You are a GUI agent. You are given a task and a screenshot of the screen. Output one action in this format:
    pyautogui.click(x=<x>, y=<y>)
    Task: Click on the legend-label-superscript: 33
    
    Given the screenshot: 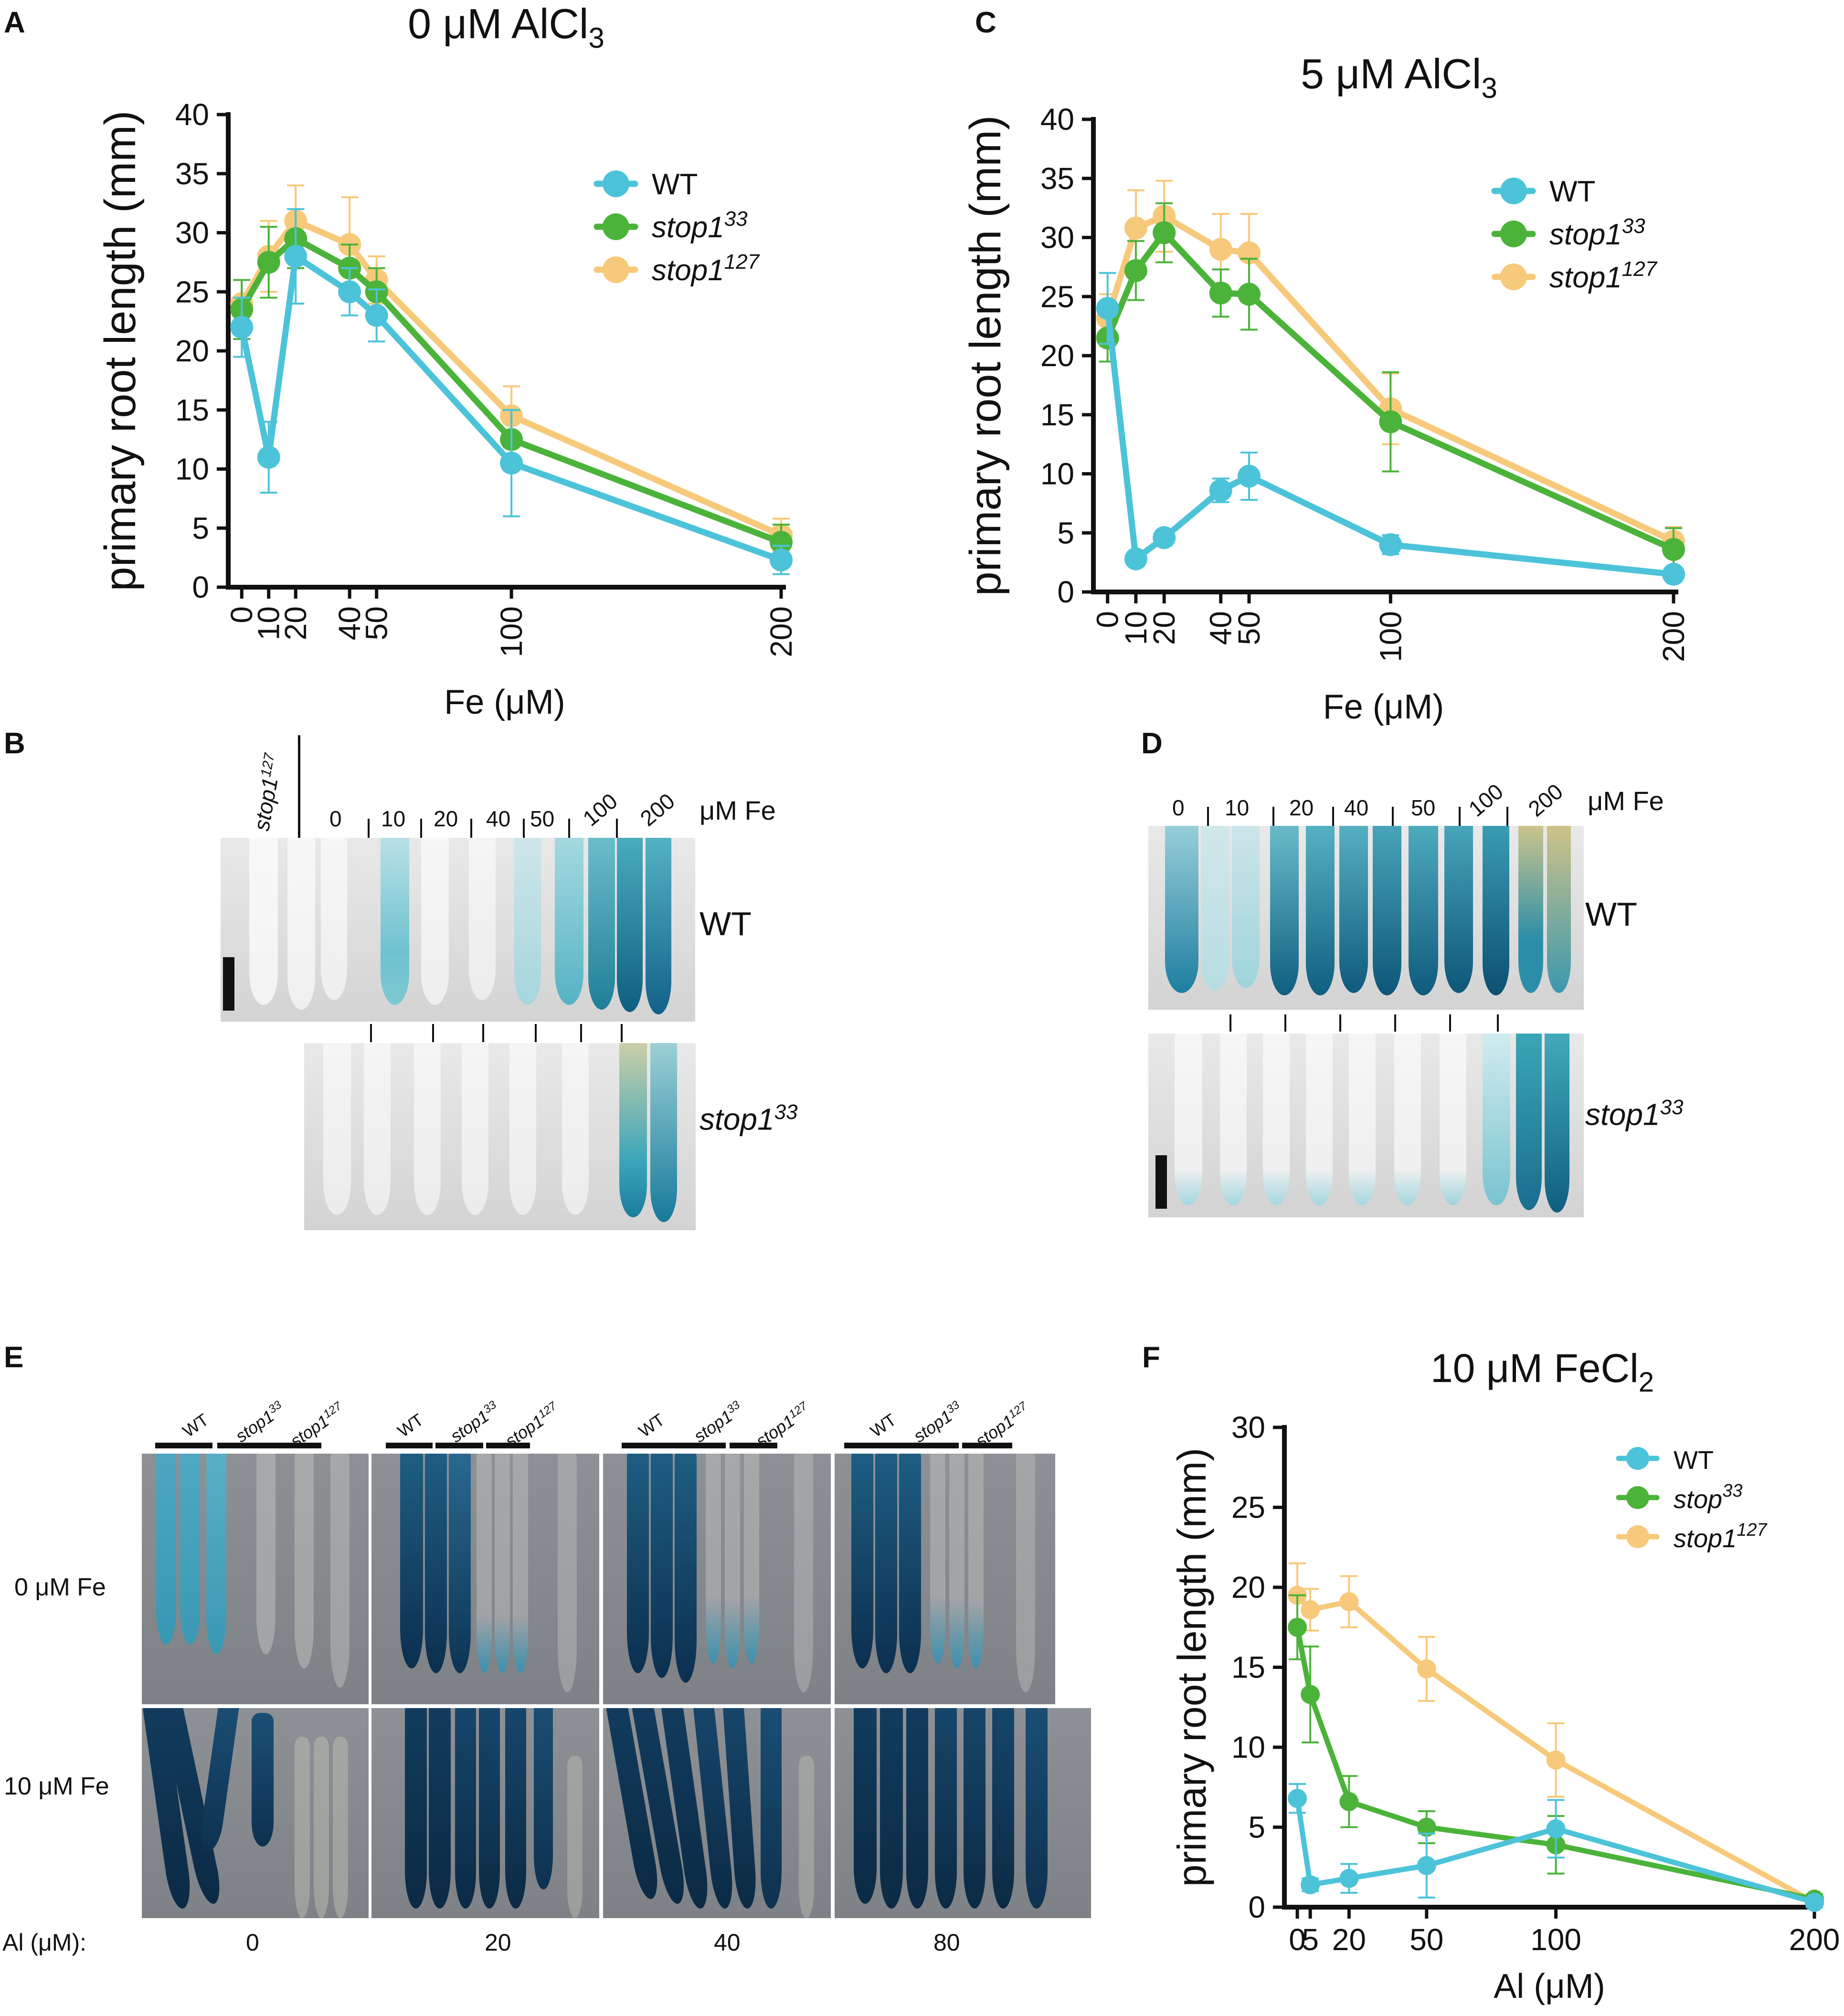 What is the action you would take?
    pyautogui.click(x=1634, y=226)
    